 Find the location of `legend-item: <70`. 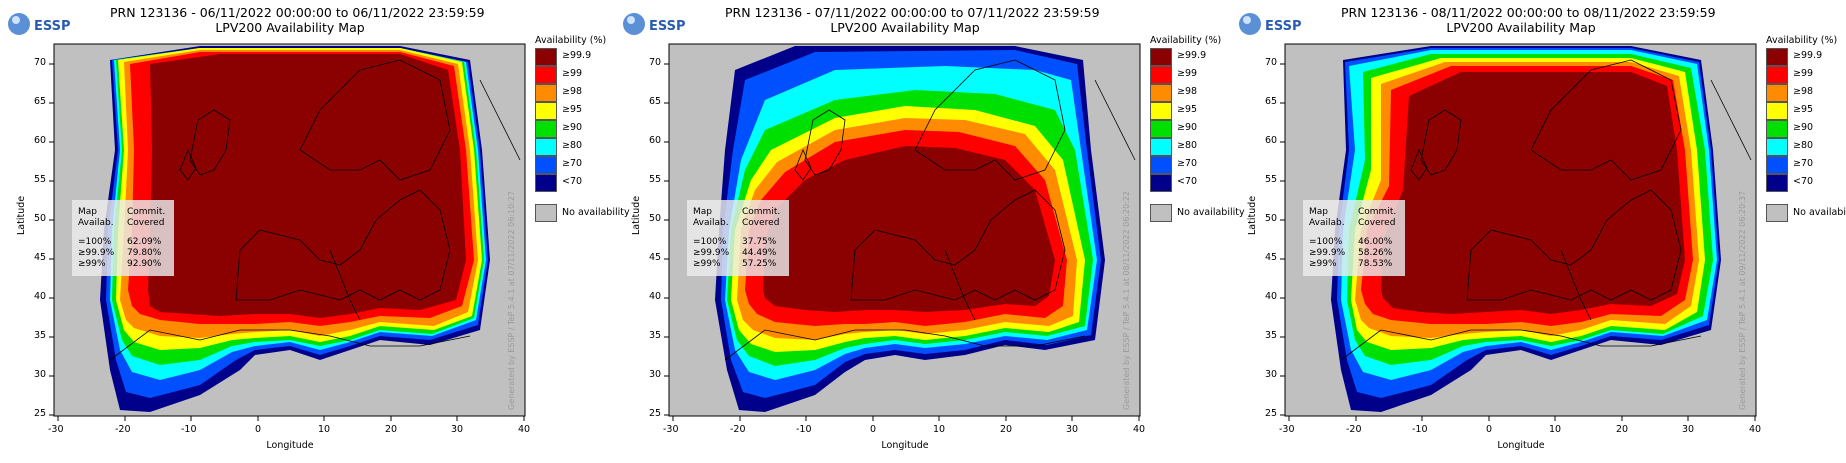

legend-item: <70 is located at coordinates (575, 183).